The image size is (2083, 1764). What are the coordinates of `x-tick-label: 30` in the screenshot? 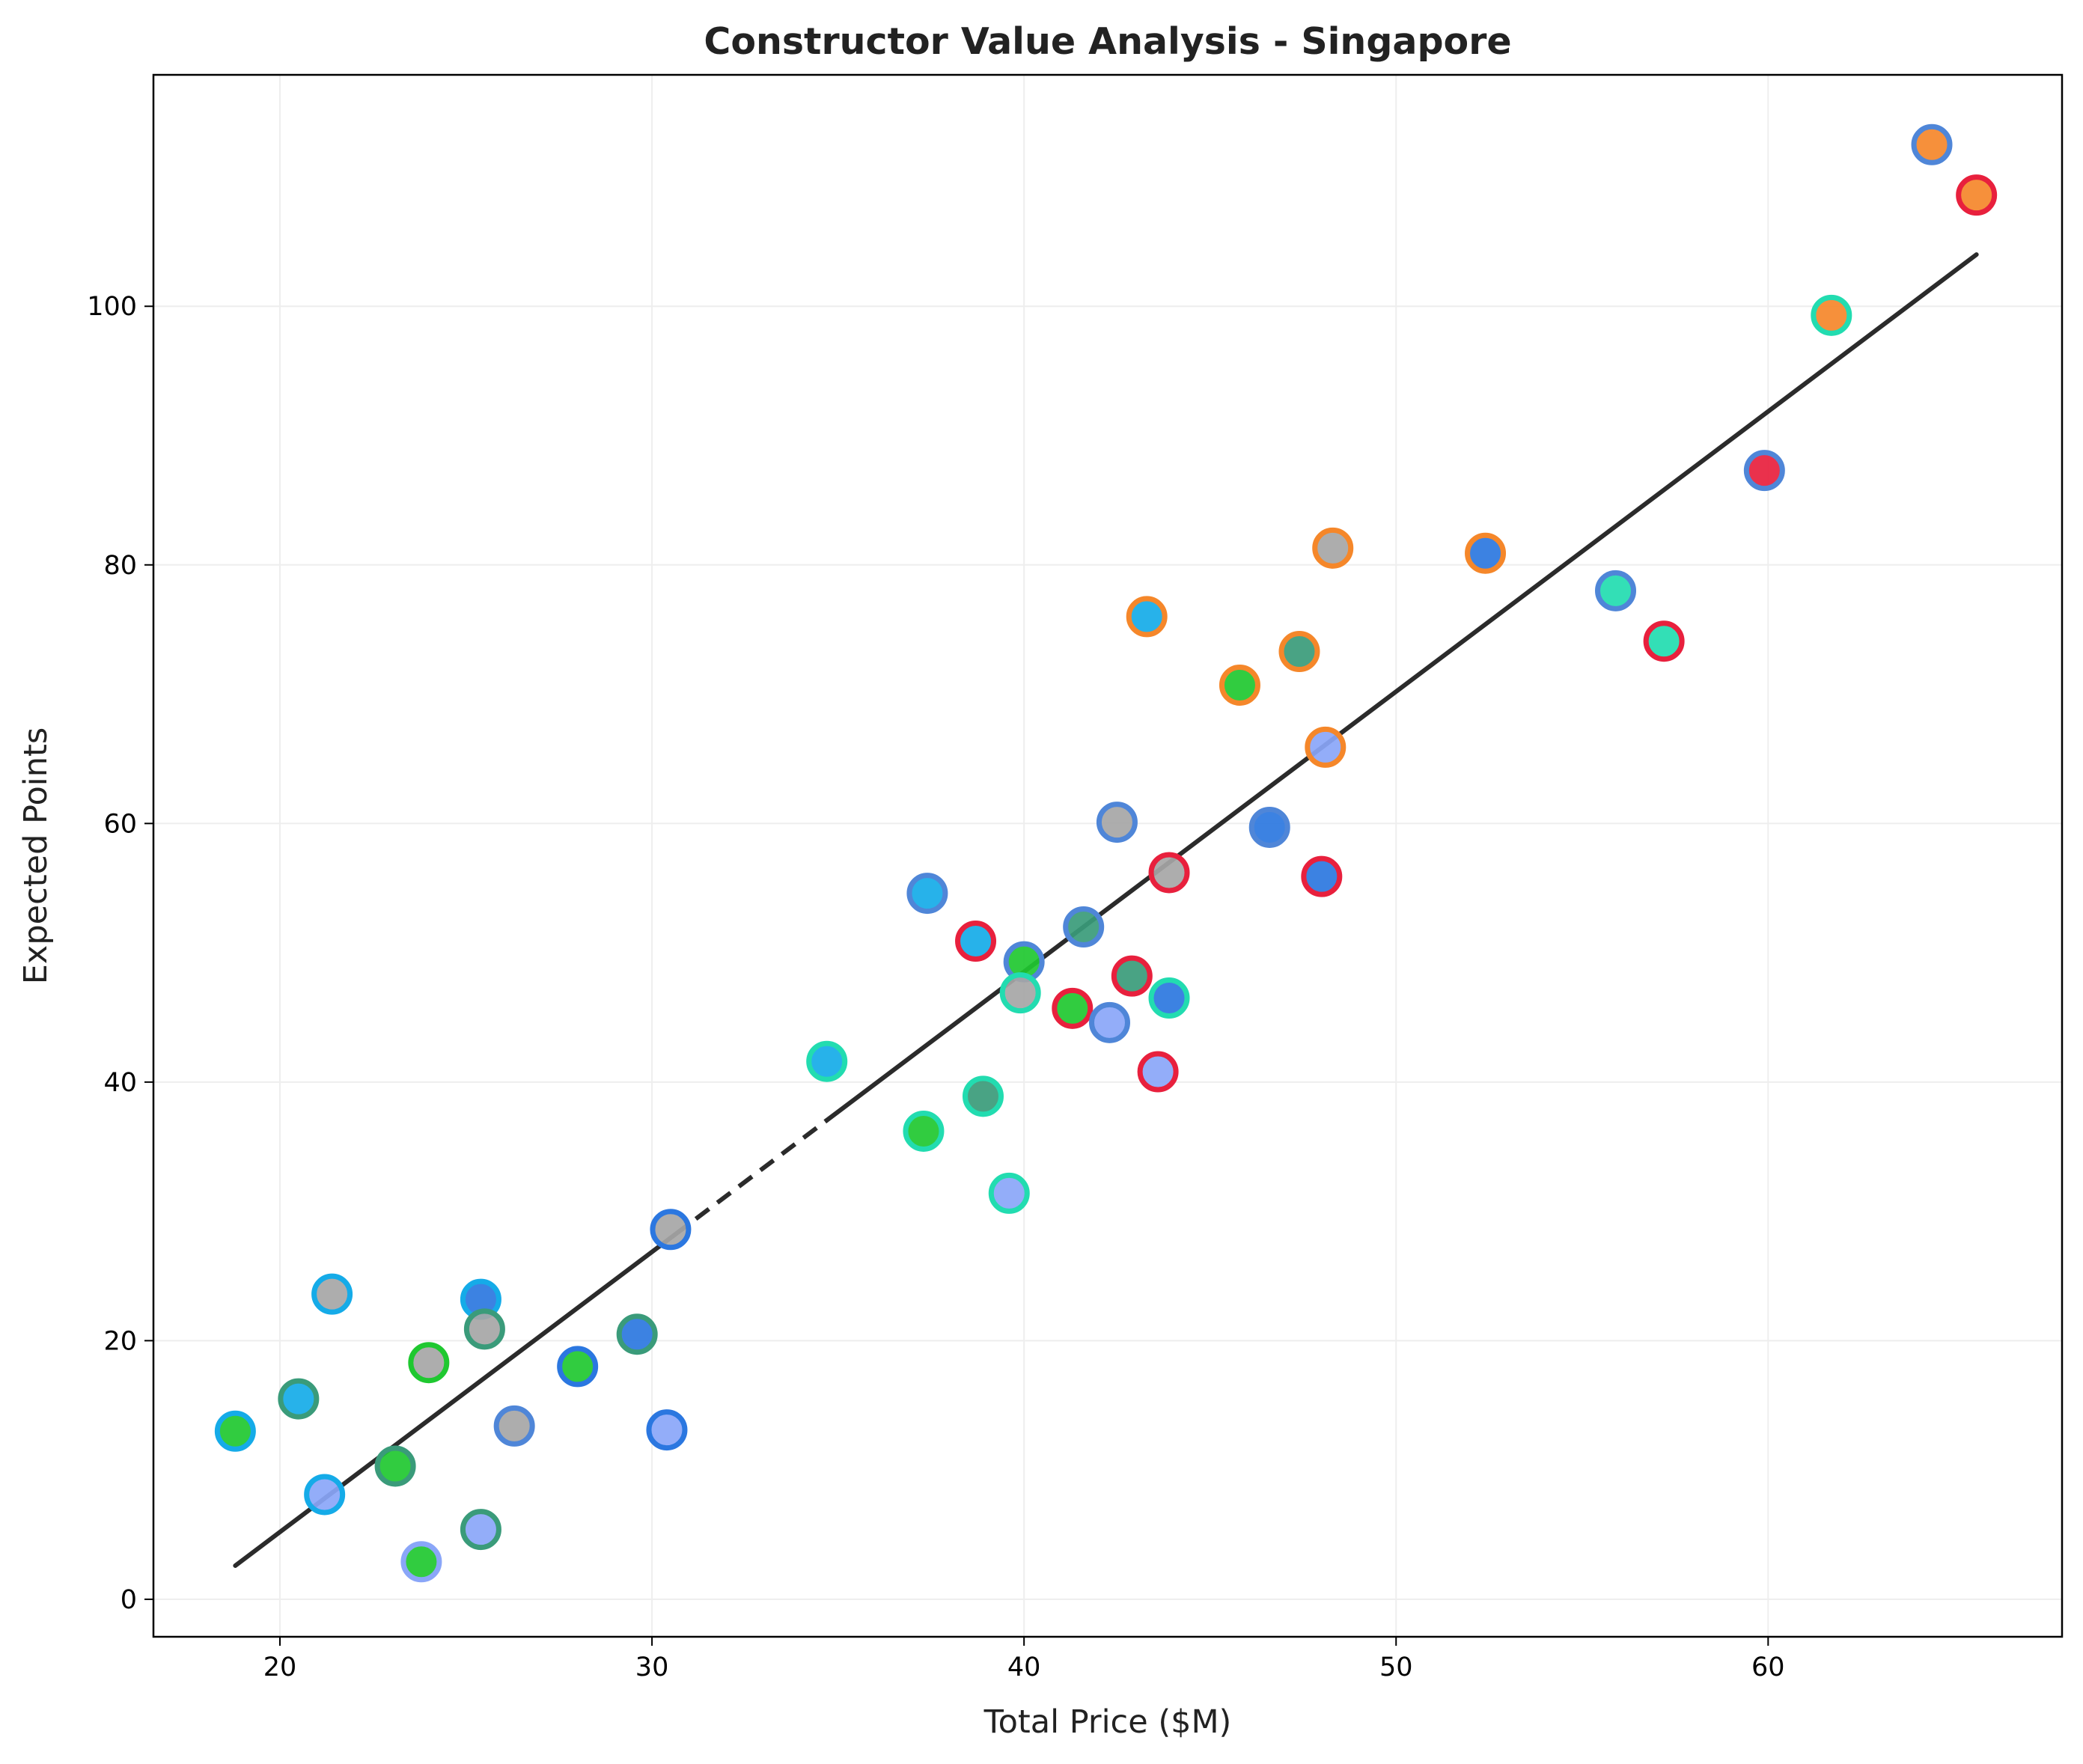 It's located at (652, 1667).